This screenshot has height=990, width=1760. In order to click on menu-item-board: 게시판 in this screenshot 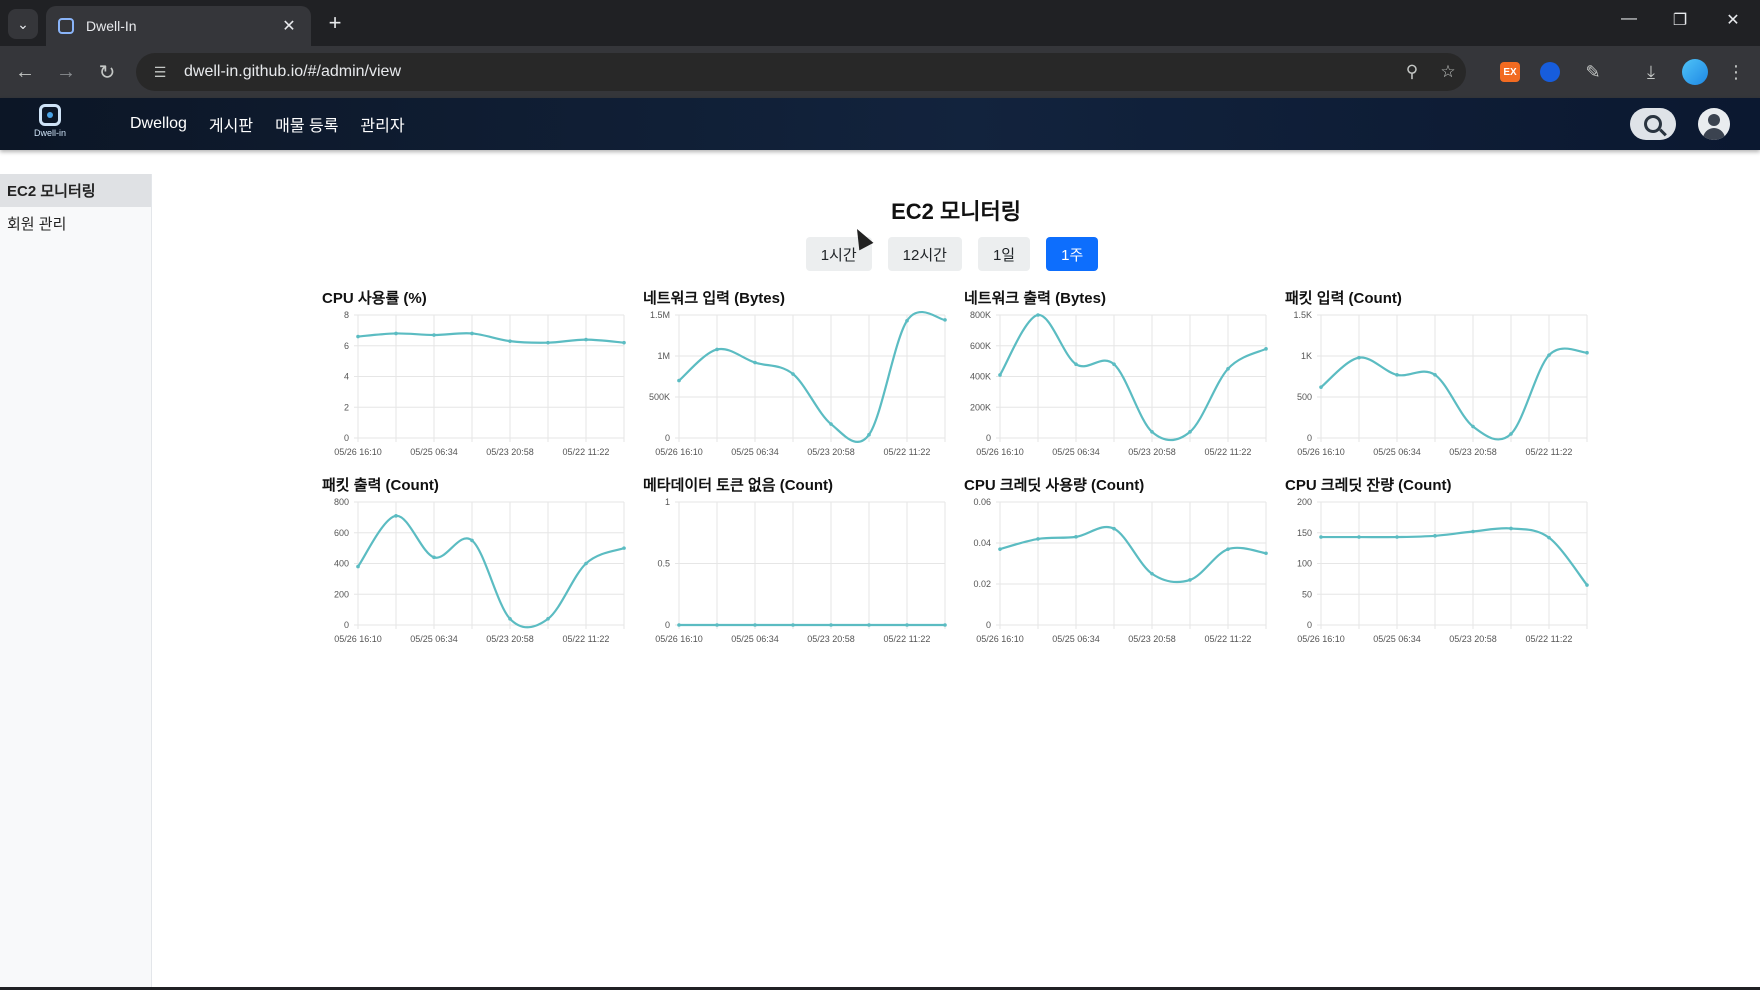, I will do `click(231, 126)`.